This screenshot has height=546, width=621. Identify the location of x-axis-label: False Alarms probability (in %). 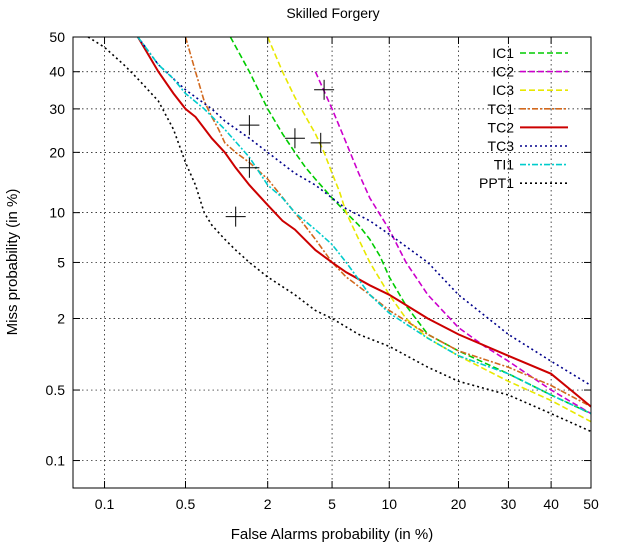
(332, 534).